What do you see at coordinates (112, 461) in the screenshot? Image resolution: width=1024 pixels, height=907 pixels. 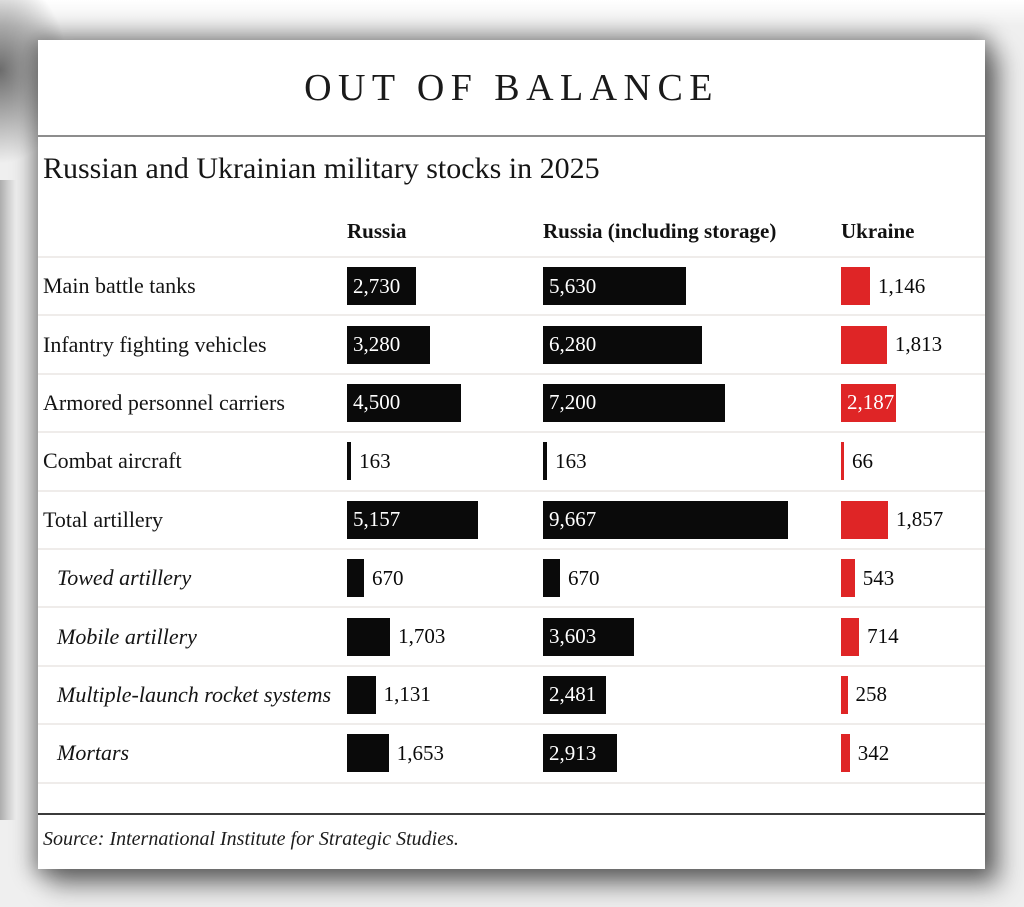 I see `row-label: Combat aircraft` at bounding box center [112, 461].